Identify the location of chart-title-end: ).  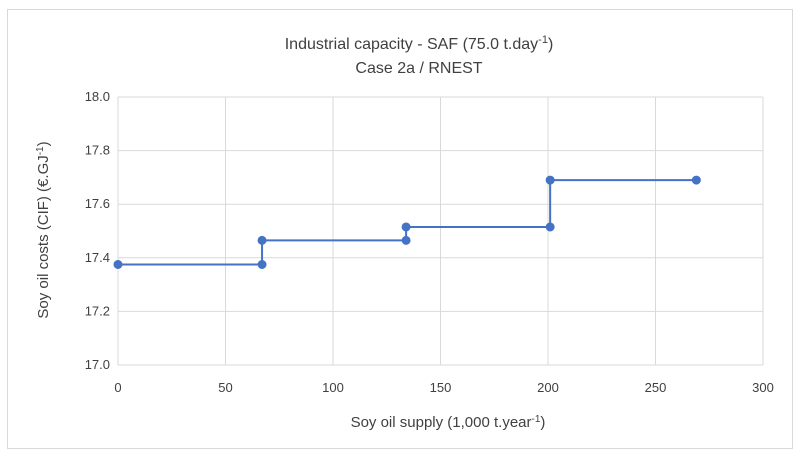
(550, 44).